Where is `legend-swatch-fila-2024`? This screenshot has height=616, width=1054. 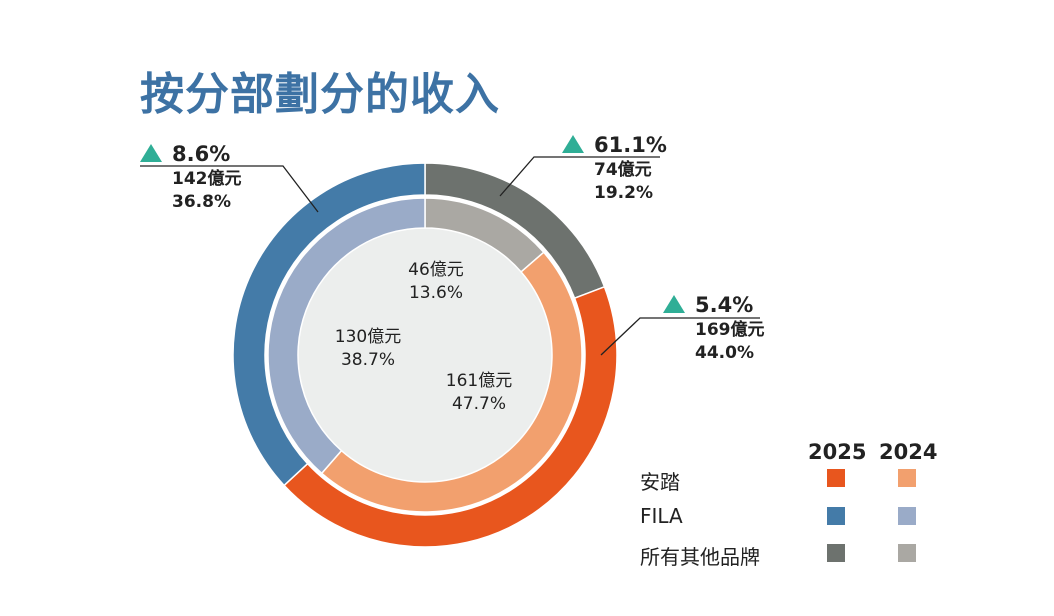 legend-swatch-fila-2024 is located at coordinates (907, 516).